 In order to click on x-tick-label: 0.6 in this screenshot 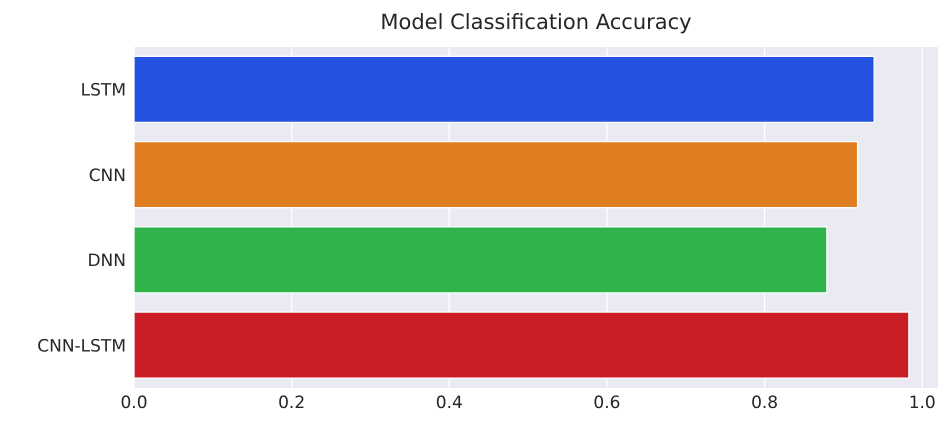, I will do `click(606, 403)`.